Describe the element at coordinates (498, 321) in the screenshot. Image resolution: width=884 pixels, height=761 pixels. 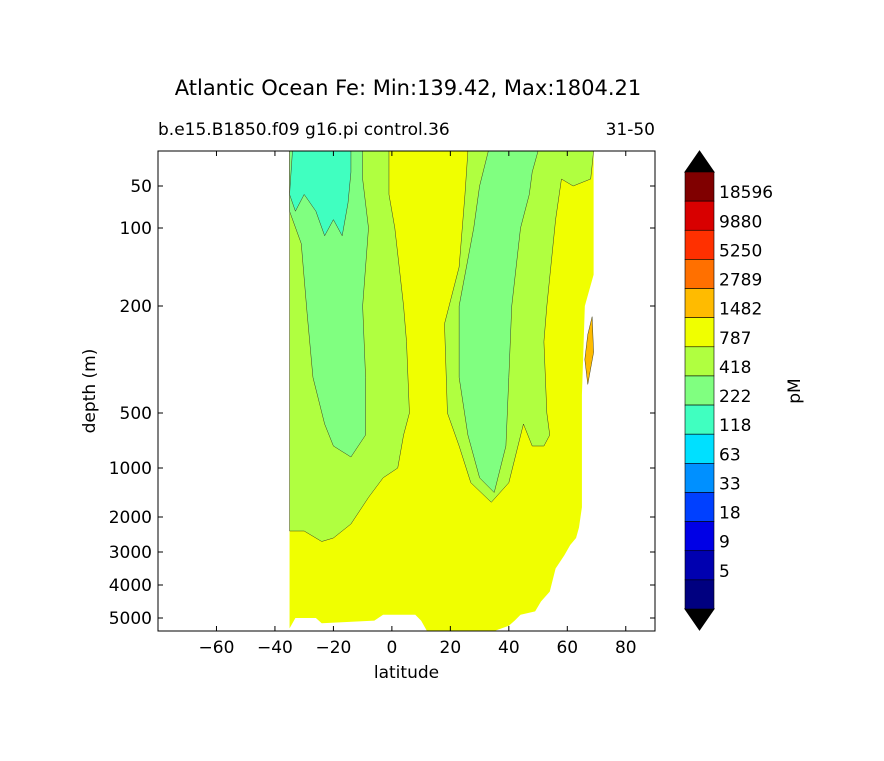
I see `fill-222-418-north` at that location.